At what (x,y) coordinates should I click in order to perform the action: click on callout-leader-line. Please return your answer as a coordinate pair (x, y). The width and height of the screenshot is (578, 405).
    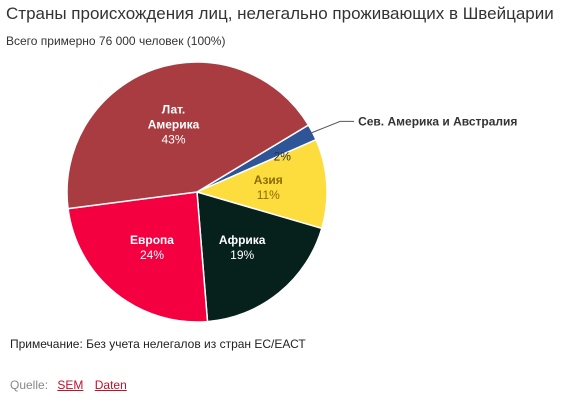
    Looking at the image, I should click on (332, 127).